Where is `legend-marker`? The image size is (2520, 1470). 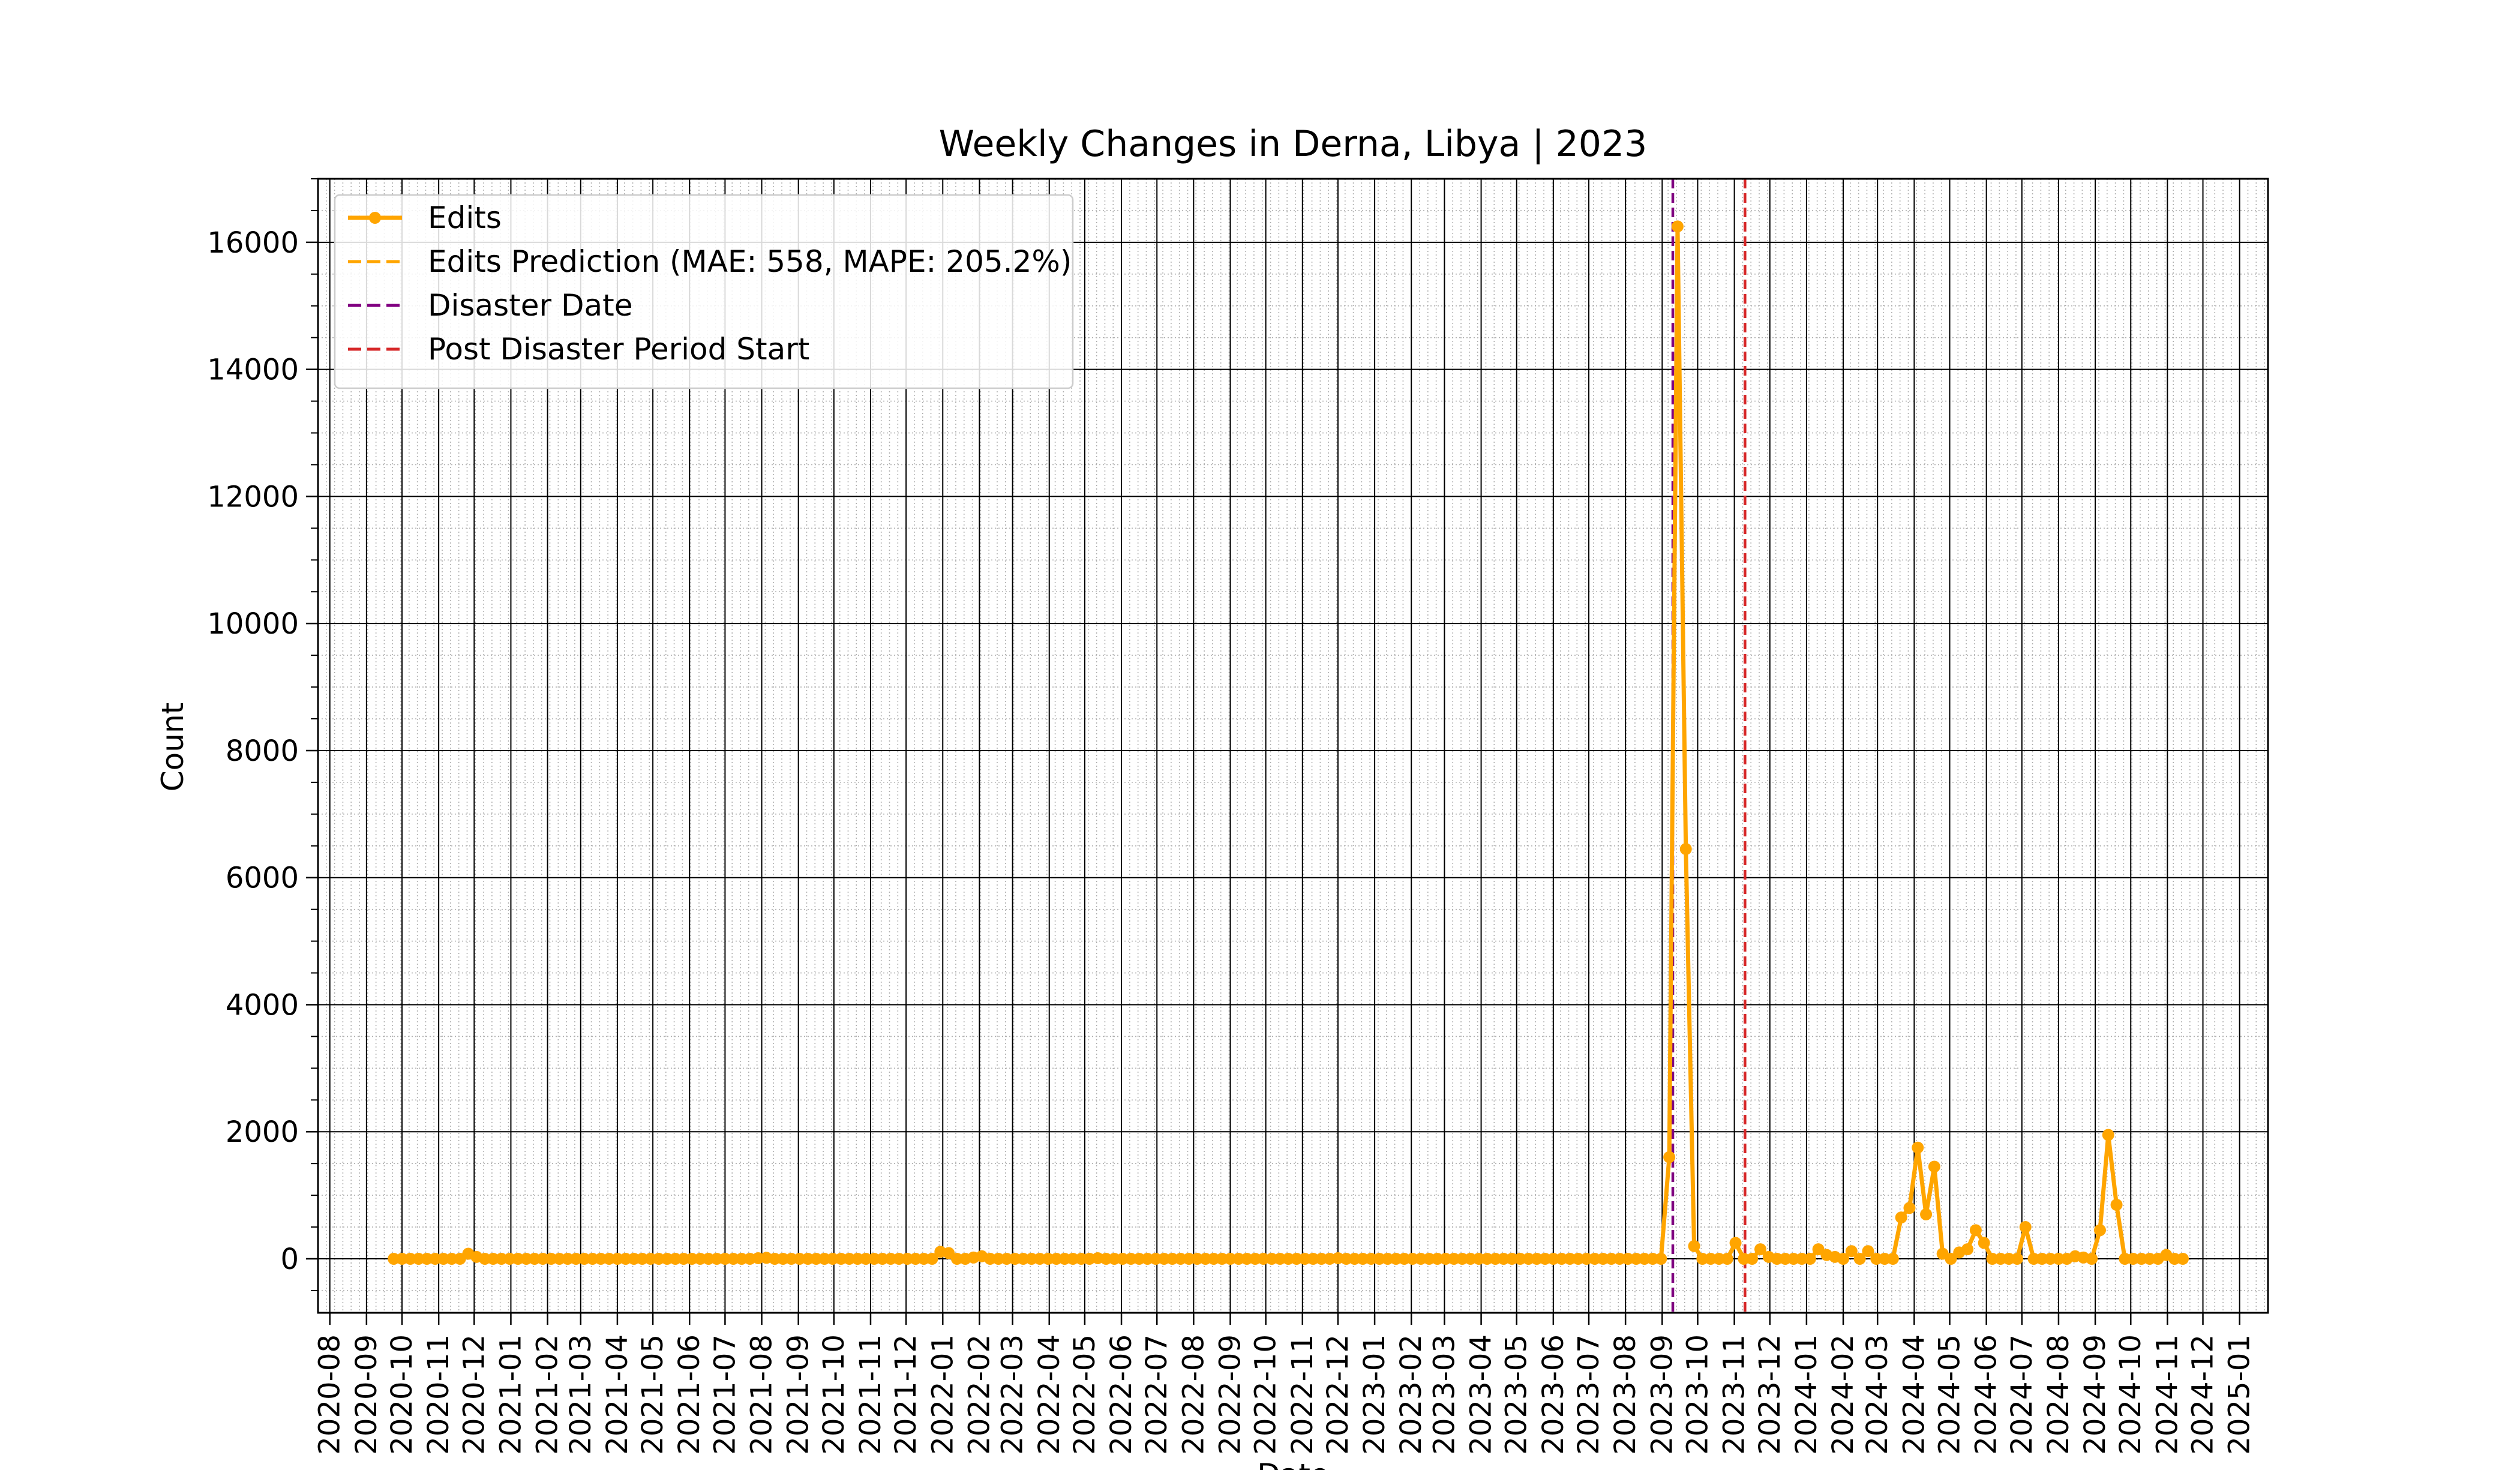
legend-marker is located at coordinates (375, 218).